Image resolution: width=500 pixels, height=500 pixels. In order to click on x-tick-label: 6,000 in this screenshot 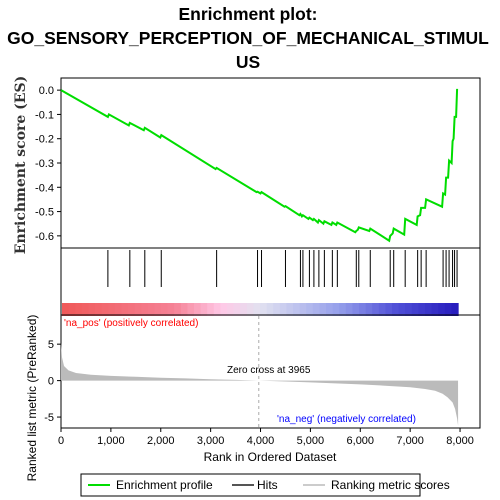, I will do `click(361, 441)`.